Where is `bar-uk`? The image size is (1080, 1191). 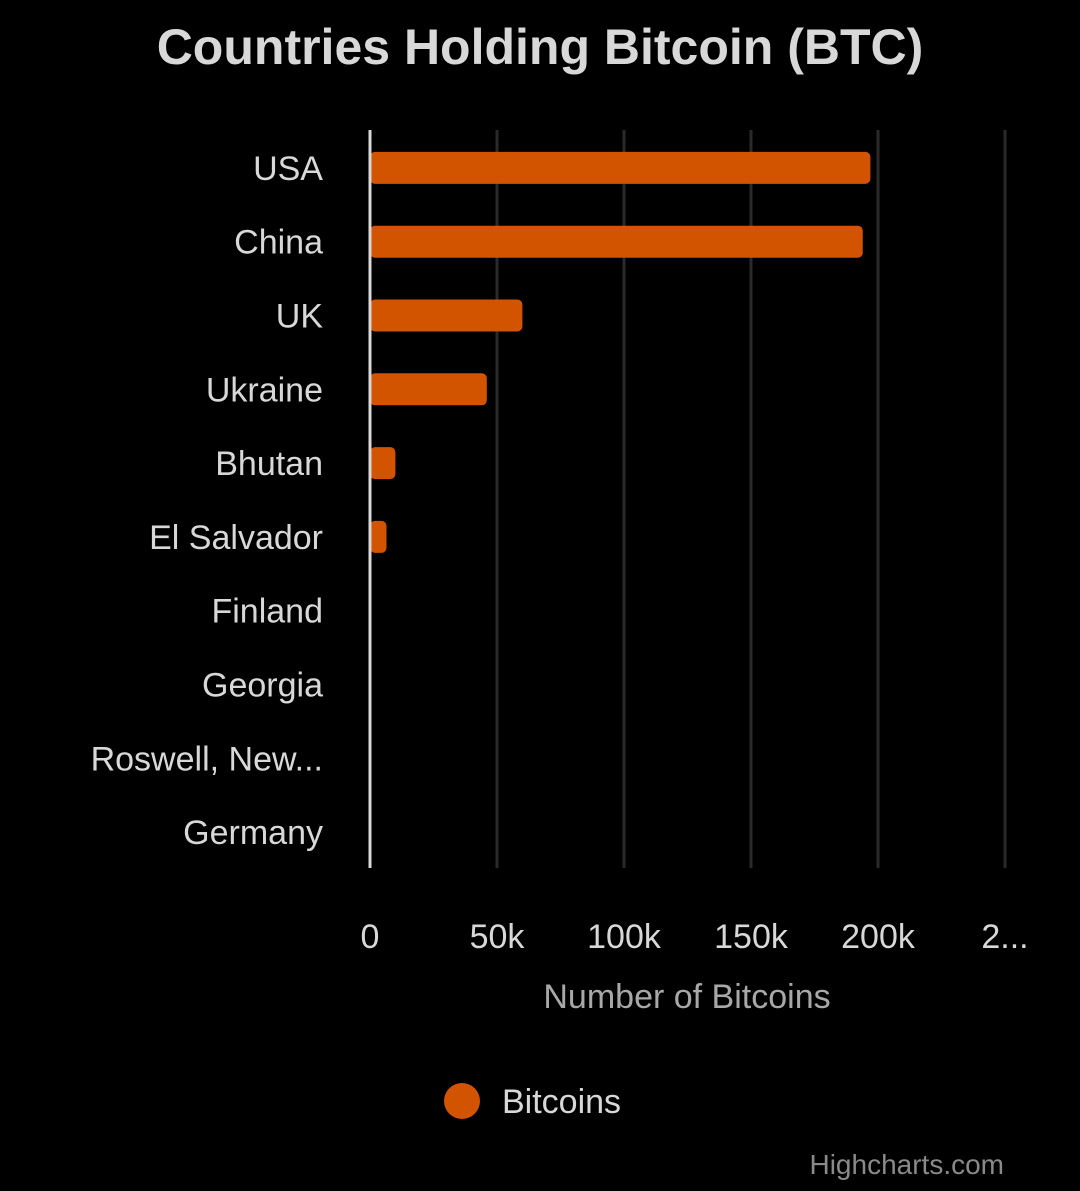
bar-uk is located at coordinates (446, 315).